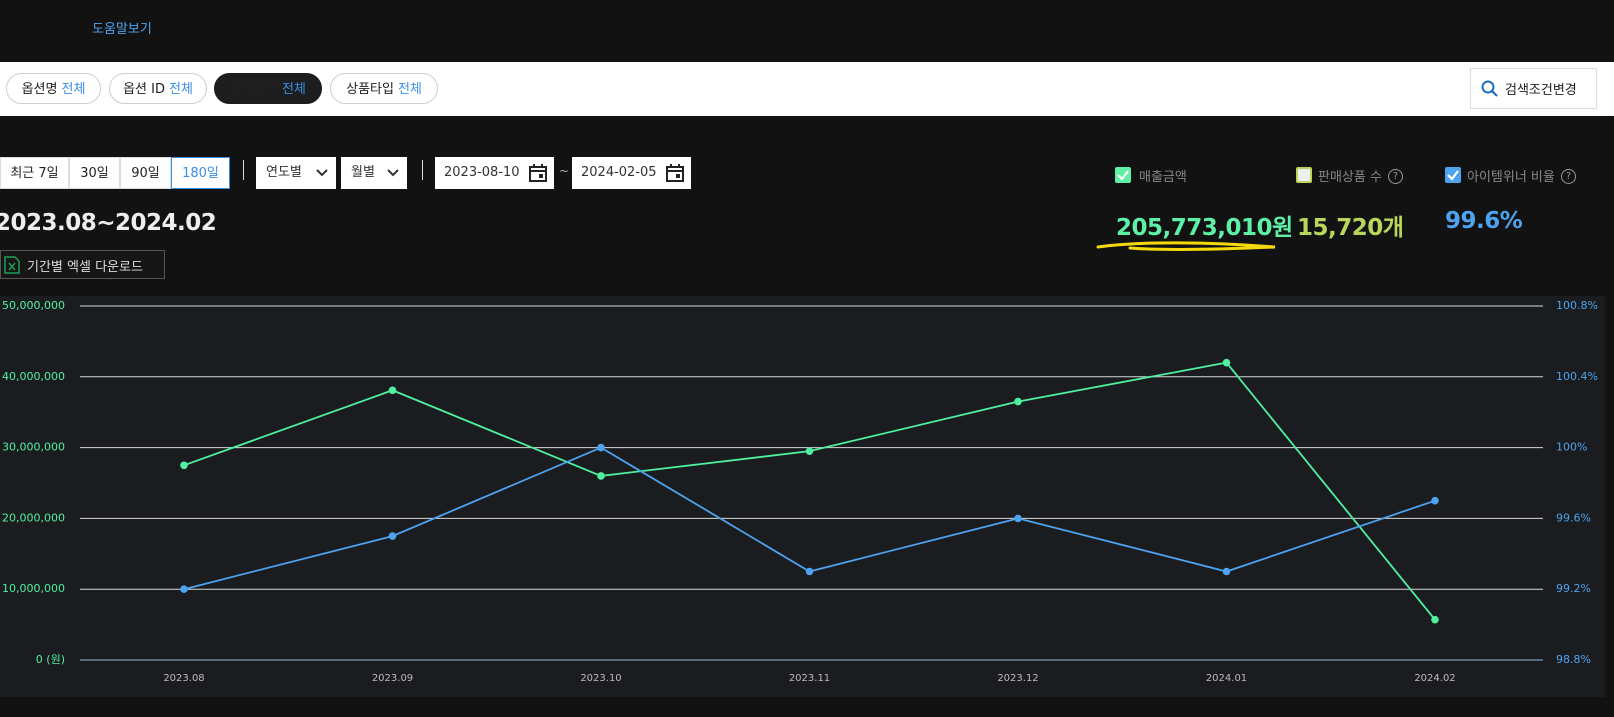  What do you see at coordinates (34, 173) in the screenshot?
I see `period-button: 최근 7일` at bounding box center [34, 173].